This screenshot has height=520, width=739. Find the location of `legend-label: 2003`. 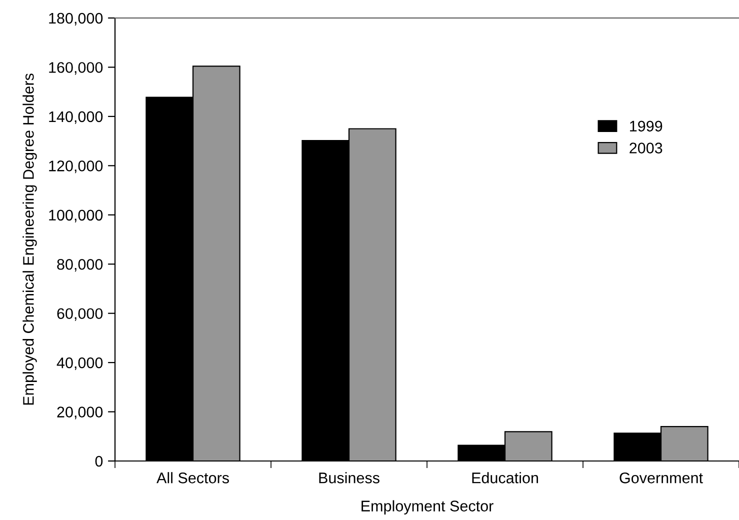

legend-label: 2003 is located at coordinates (646, 148).